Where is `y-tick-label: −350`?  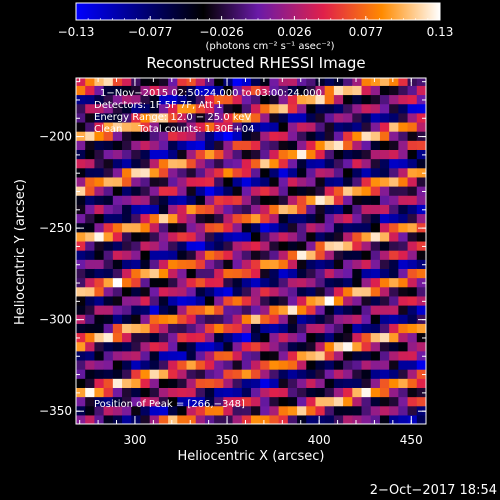 y-tick-label: −350 is located at coordinates (55, 411).